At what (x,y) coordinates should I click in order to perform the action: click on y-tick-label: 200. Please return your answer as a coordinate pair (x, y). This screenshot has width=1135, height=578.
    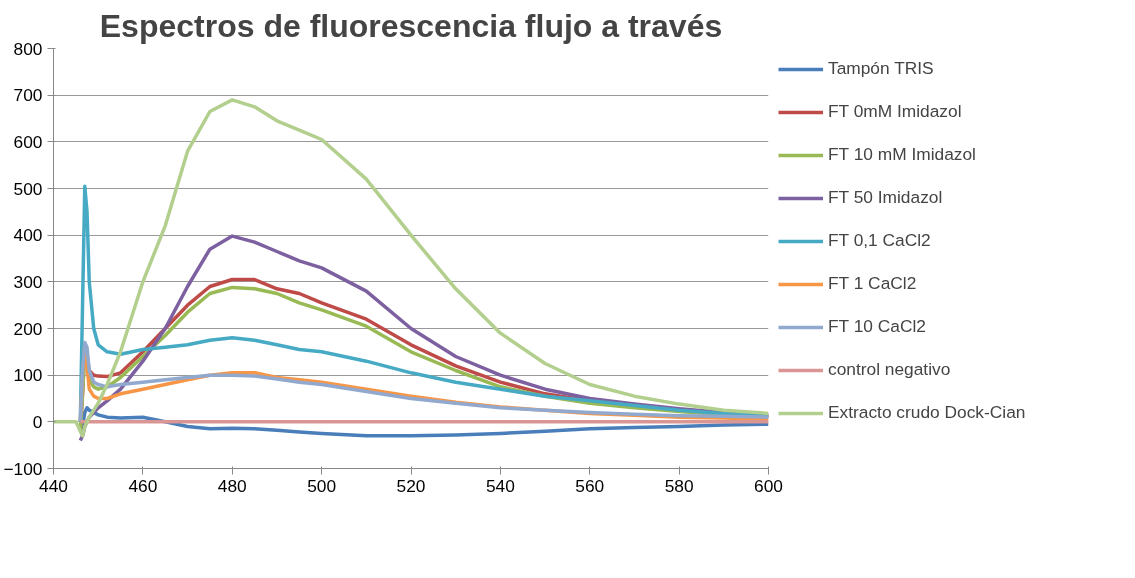
    Looking at the image, I should click on (28, 328).